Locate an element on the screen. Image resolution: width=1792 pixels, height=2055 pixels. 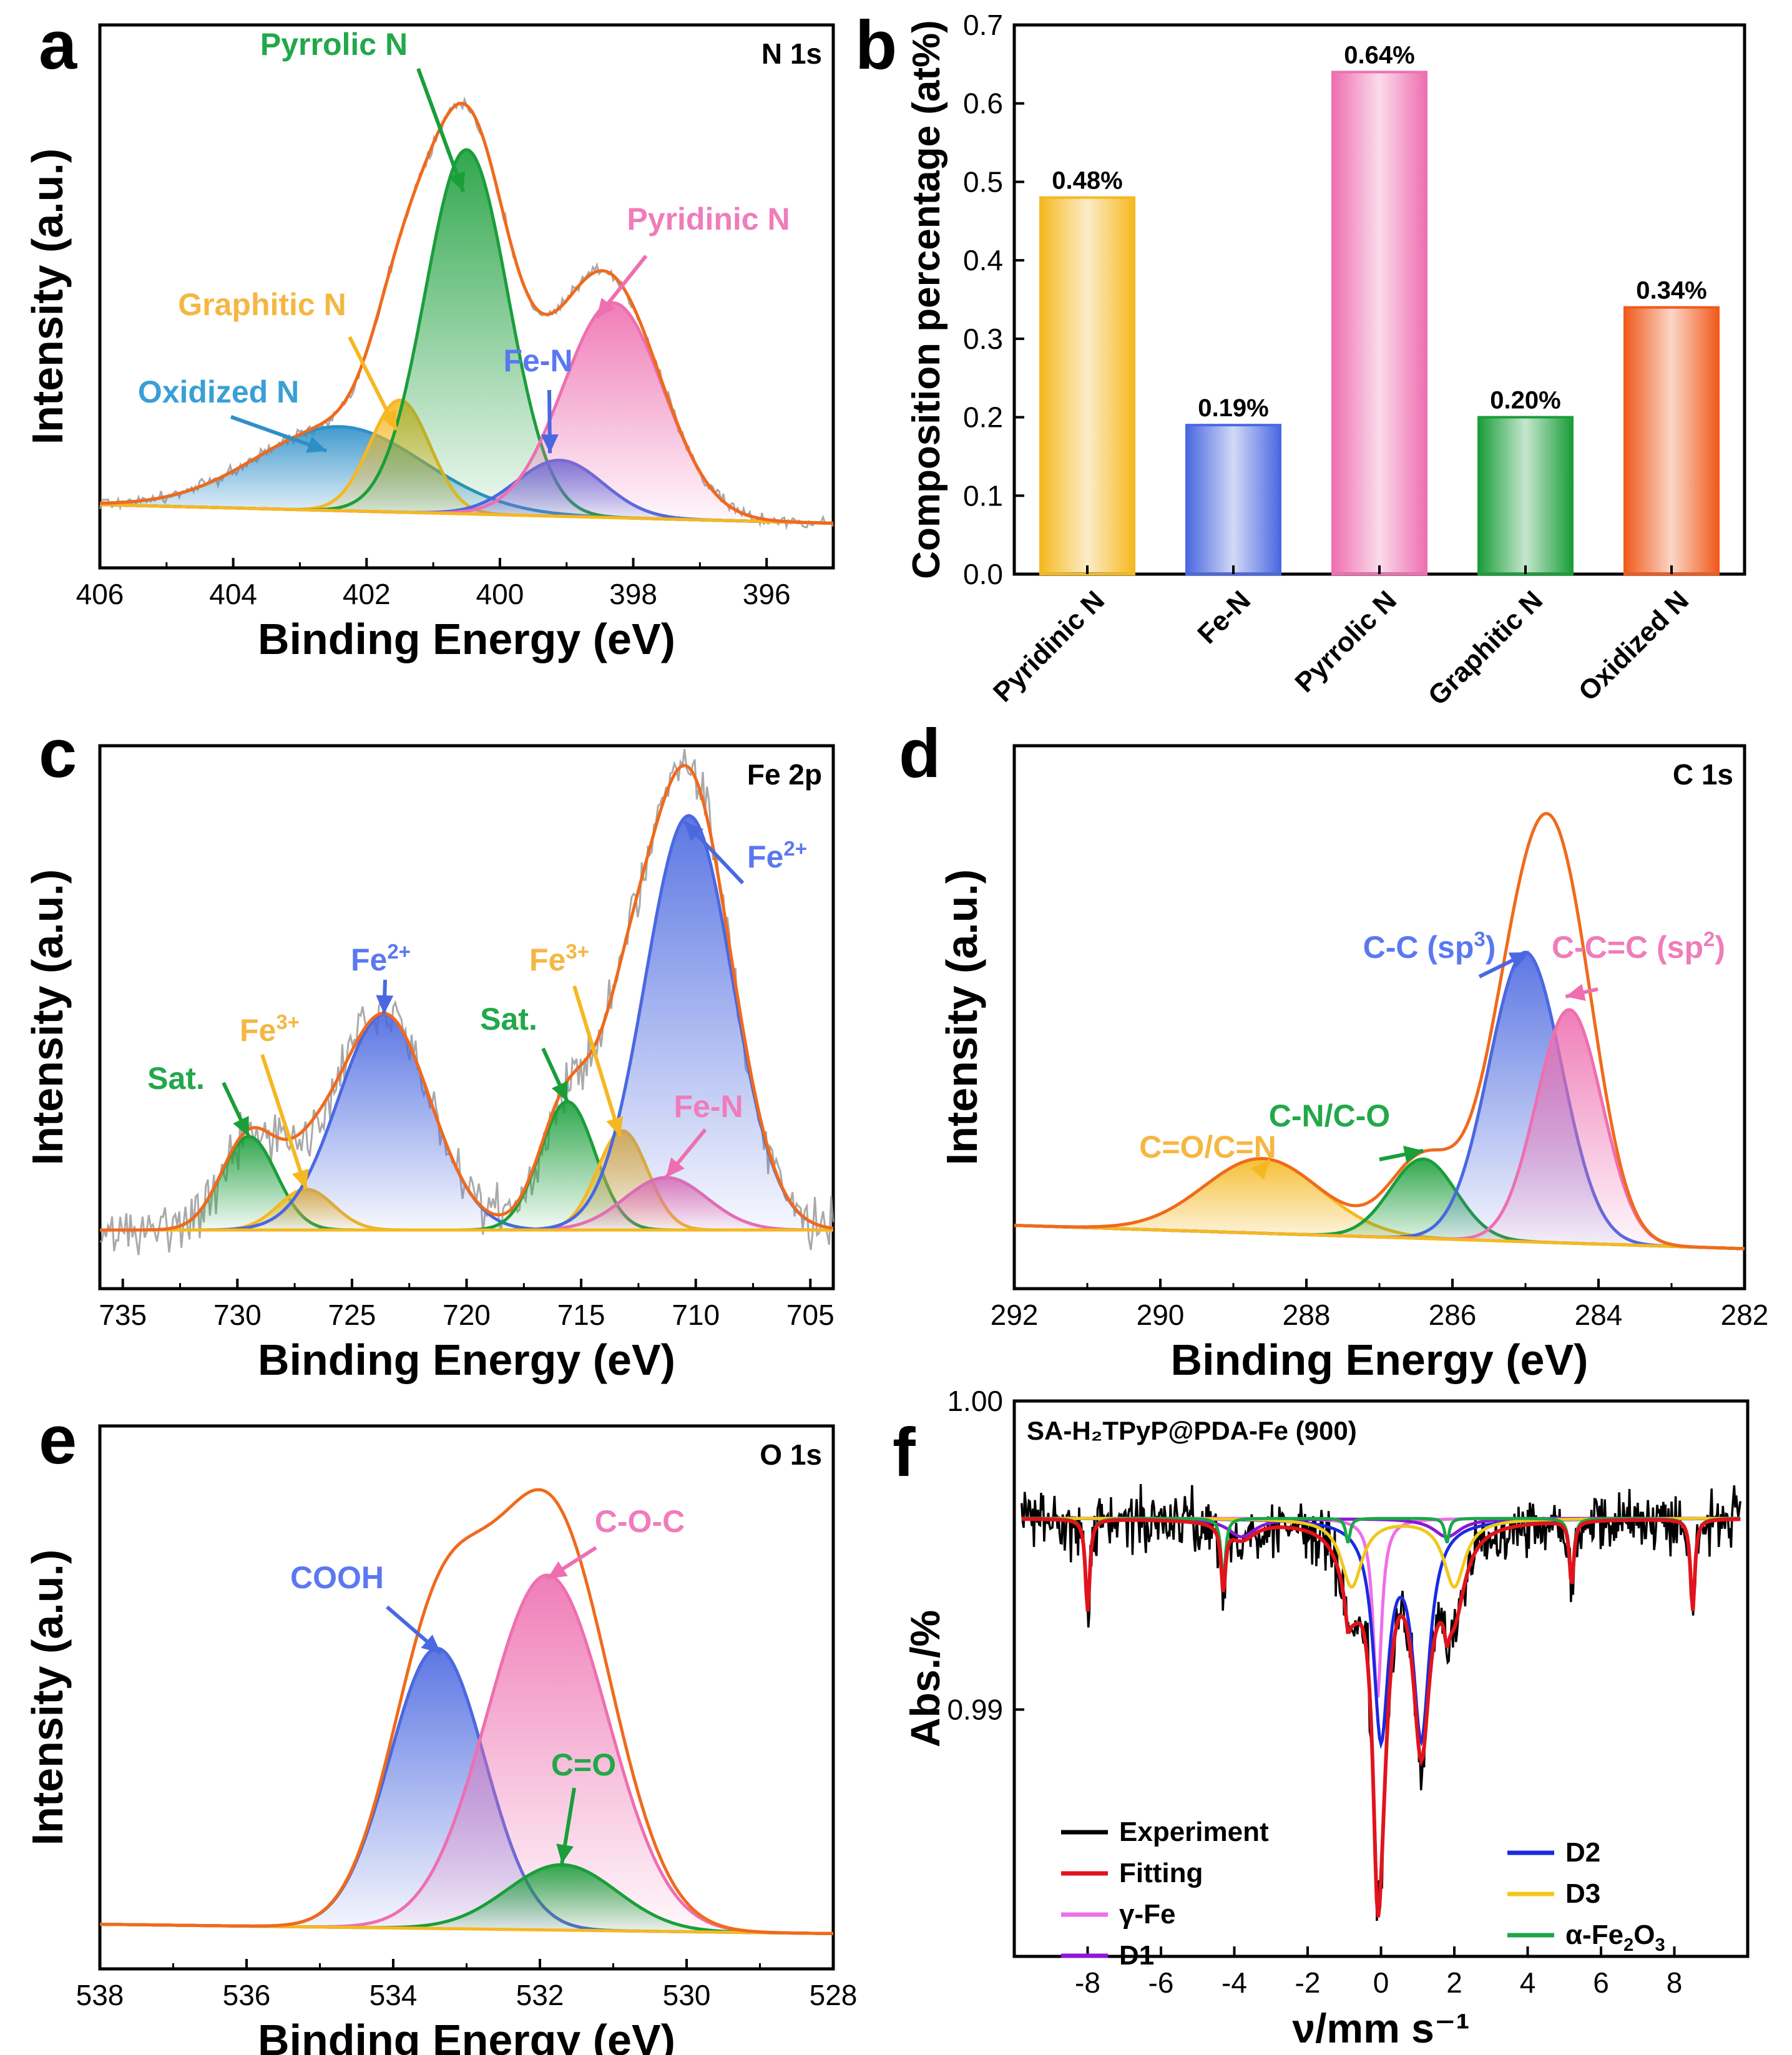
peak-area-pyrrolic-n is located at coordinates (466, 336).